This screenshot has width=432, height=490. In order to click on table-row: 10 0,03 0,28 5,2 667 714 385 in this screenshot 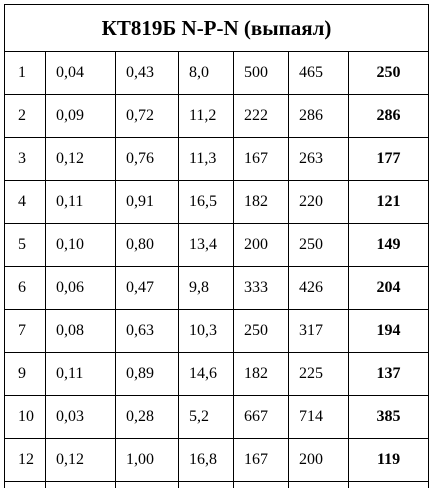, I will do `click(217, 417)`.